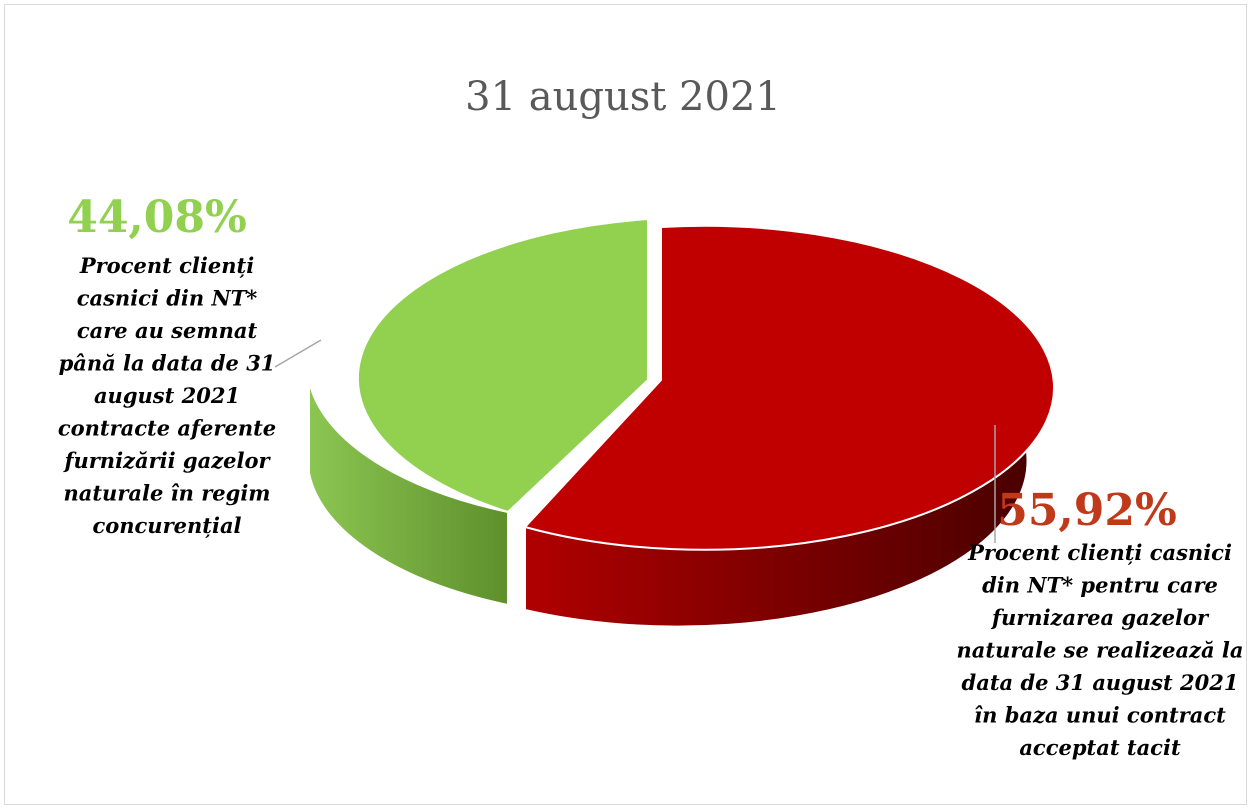  I want to click on chart-title: 31 august 2021, so click(623, 97).